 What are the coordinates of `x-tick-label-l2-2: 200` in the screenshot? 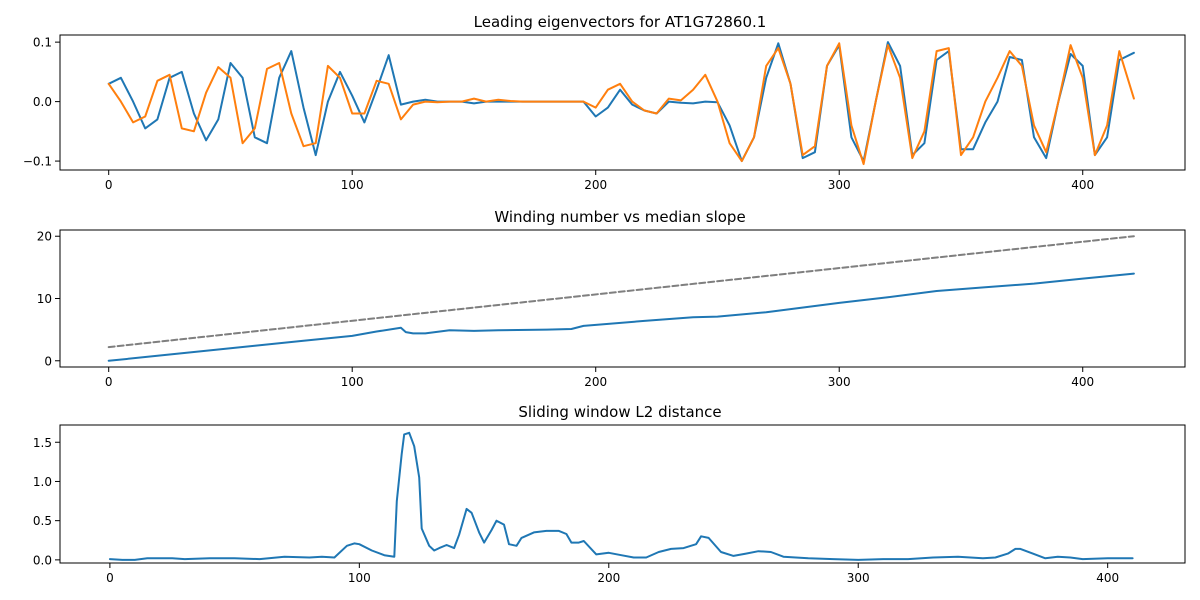 It's located at (608, 578).